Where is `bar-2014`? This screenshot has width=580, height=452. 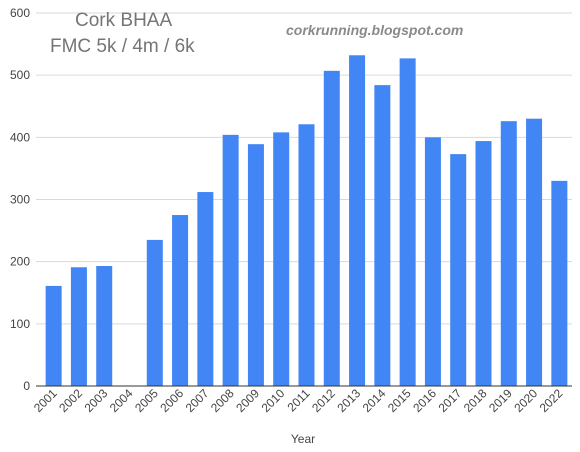 bar-2014 is located at coordinates (382, 235).